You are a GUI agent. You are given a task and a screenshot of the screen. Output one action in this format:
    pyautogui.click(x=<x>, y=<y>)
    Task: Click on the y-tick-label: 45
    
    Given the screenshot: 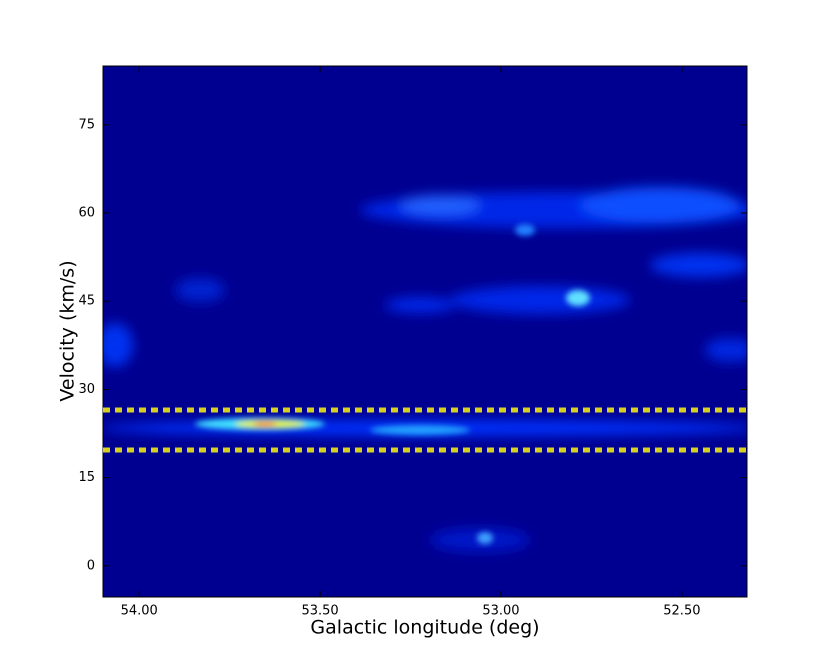 What is the action you would take?
    pyautogui.click(x=86, y=301)
    